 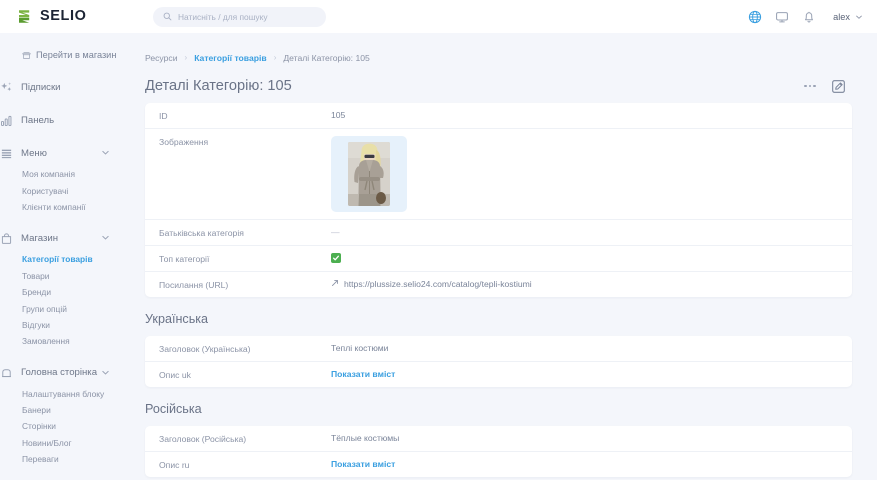 I want to click on sidebar-sub-label: Моя компанія, so click(x=48, y=174).